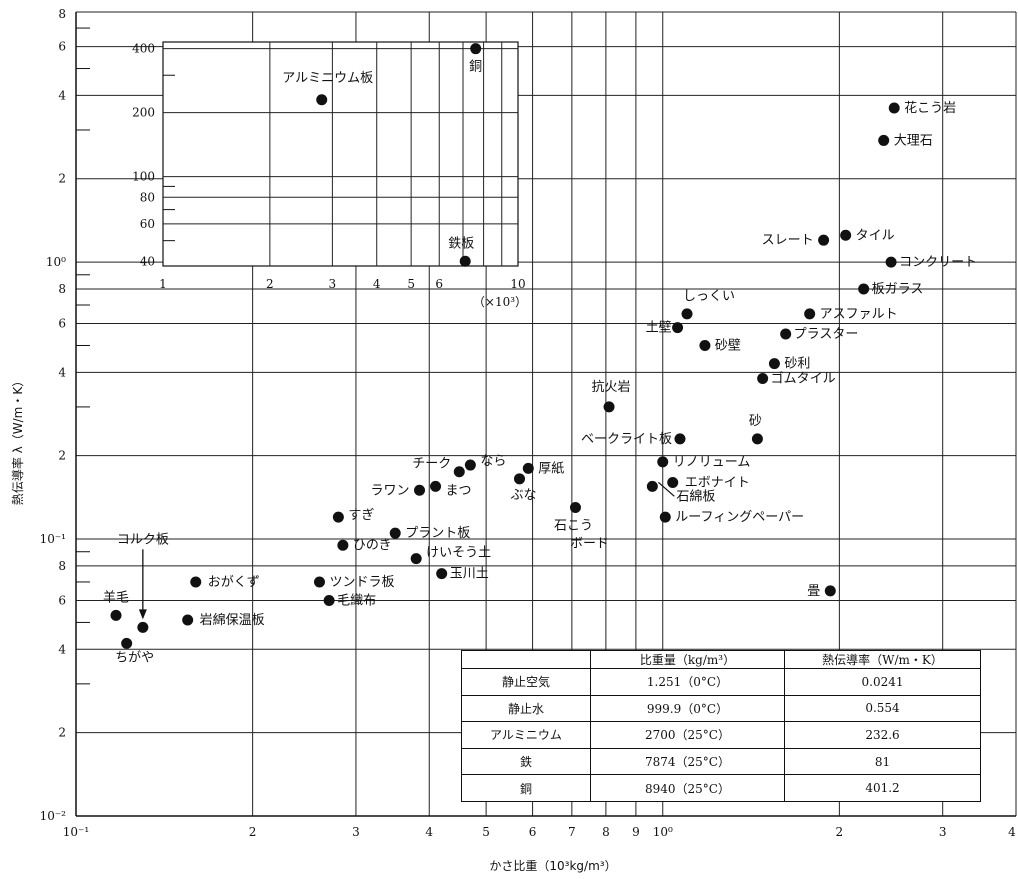  What do you see at coordinates (526, 708) in the screenshot?
I see `table-cell: 静止水` at bounding box center [526, 708].